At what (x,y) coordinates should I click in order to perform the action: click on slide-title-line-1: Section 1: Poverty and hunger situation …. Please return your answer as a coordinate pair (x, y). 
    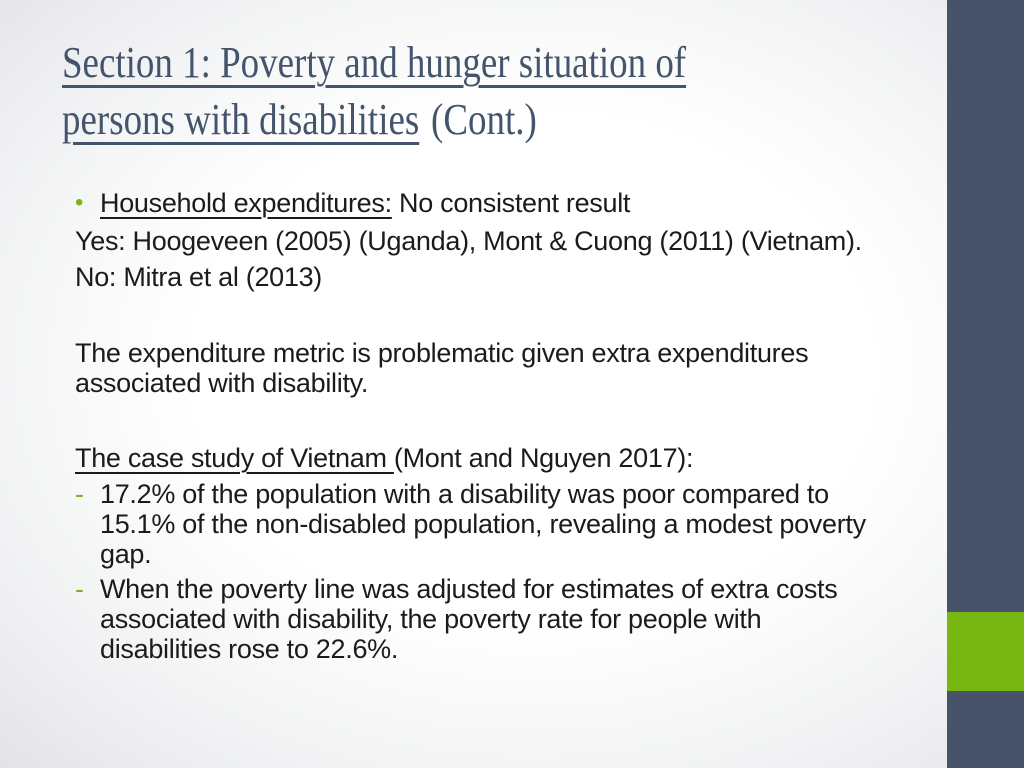
    Looking at the image, I should click on (374, 62).